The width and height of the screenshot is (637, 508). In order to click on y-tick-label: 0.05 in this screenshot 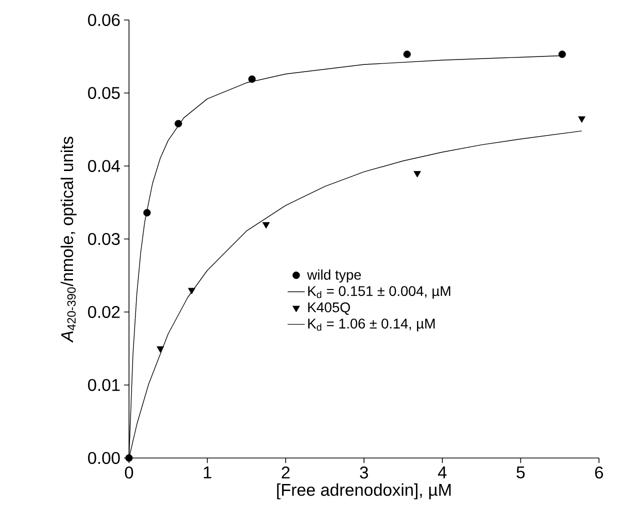, I will do `click(104, 93)`.